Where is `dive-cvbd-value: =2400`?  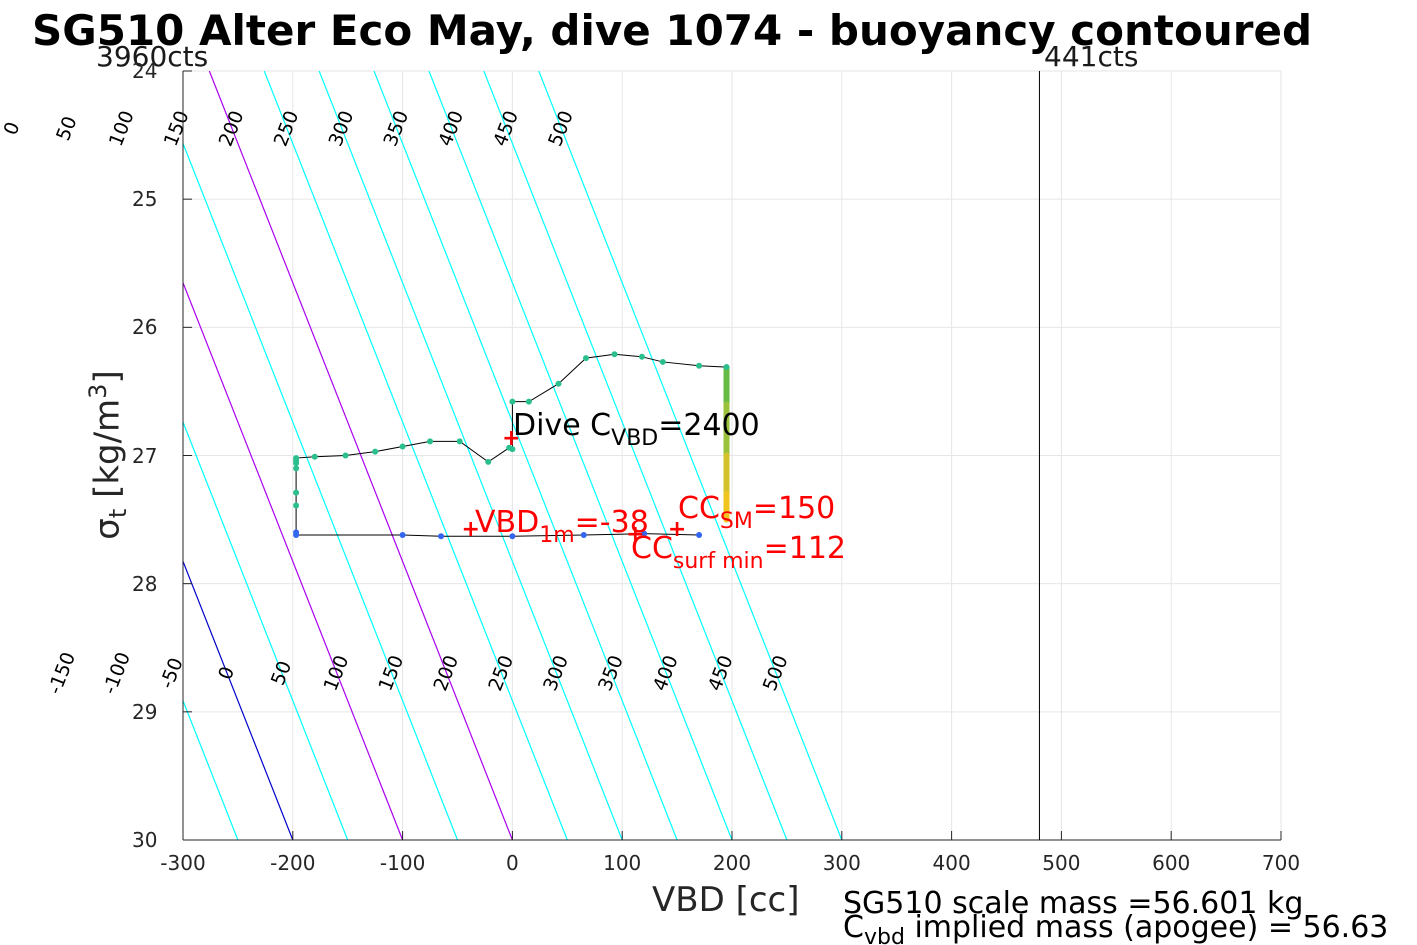 dive-cvbd-value: =2400 is located at coordinates (709, 425).